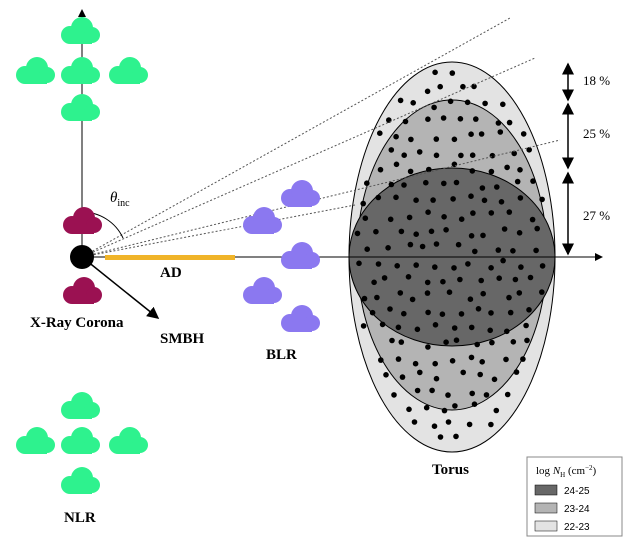 This screenshot has height=539, width=628. What do you see at coordinates (171, 273) in the screenshot?
I see `ad-label: AD` at bounding box center [171, 273].